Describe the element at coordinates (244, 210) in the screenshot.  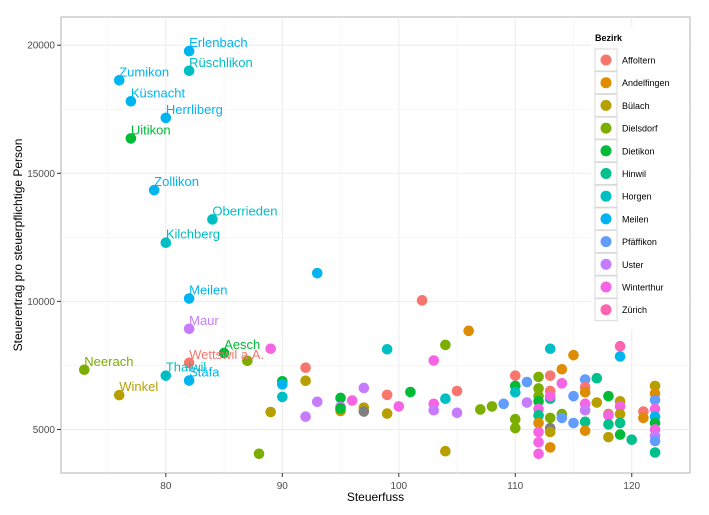
I see `point-label: Oberrieden` at that location.